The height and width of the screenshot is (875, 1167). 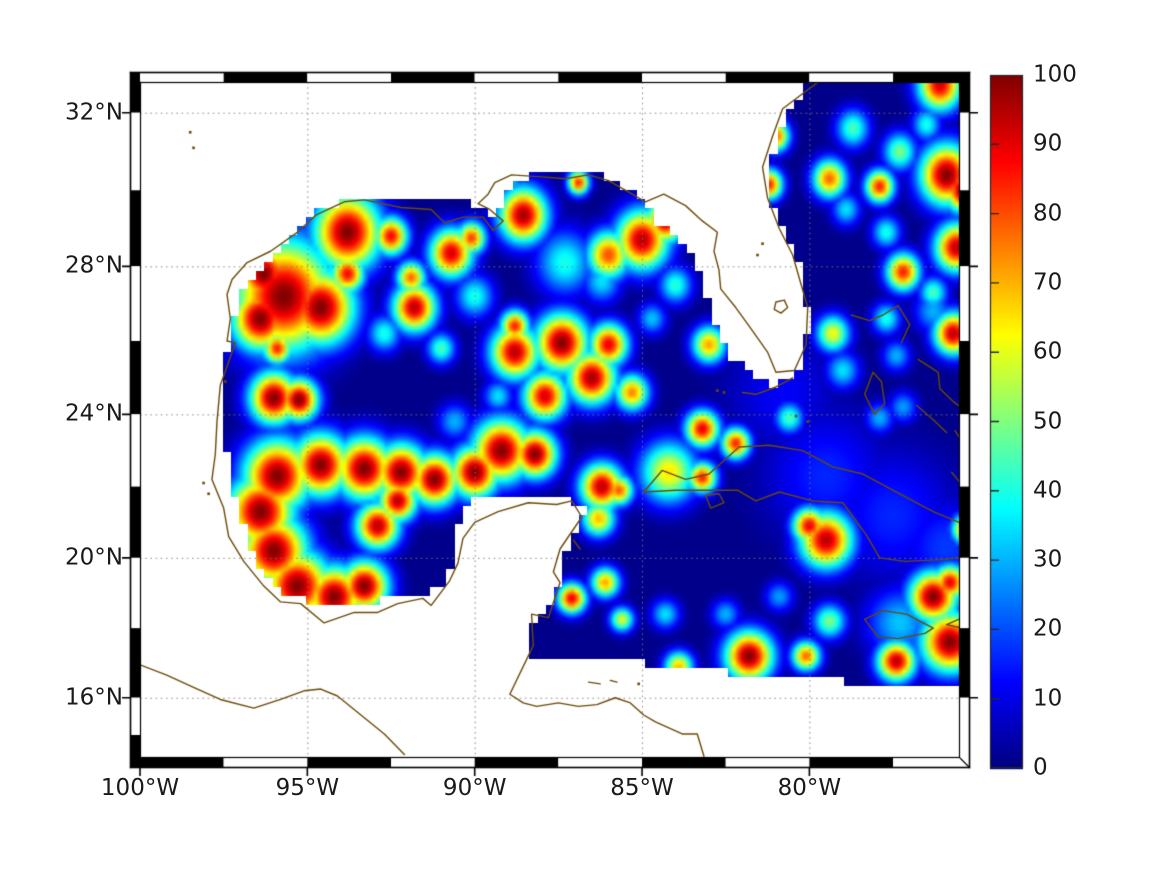 What do you see at coordinates (809, 788) in the screenshot?
I see `lon-tick-label: 80°W` at bounding box center [809, 788].